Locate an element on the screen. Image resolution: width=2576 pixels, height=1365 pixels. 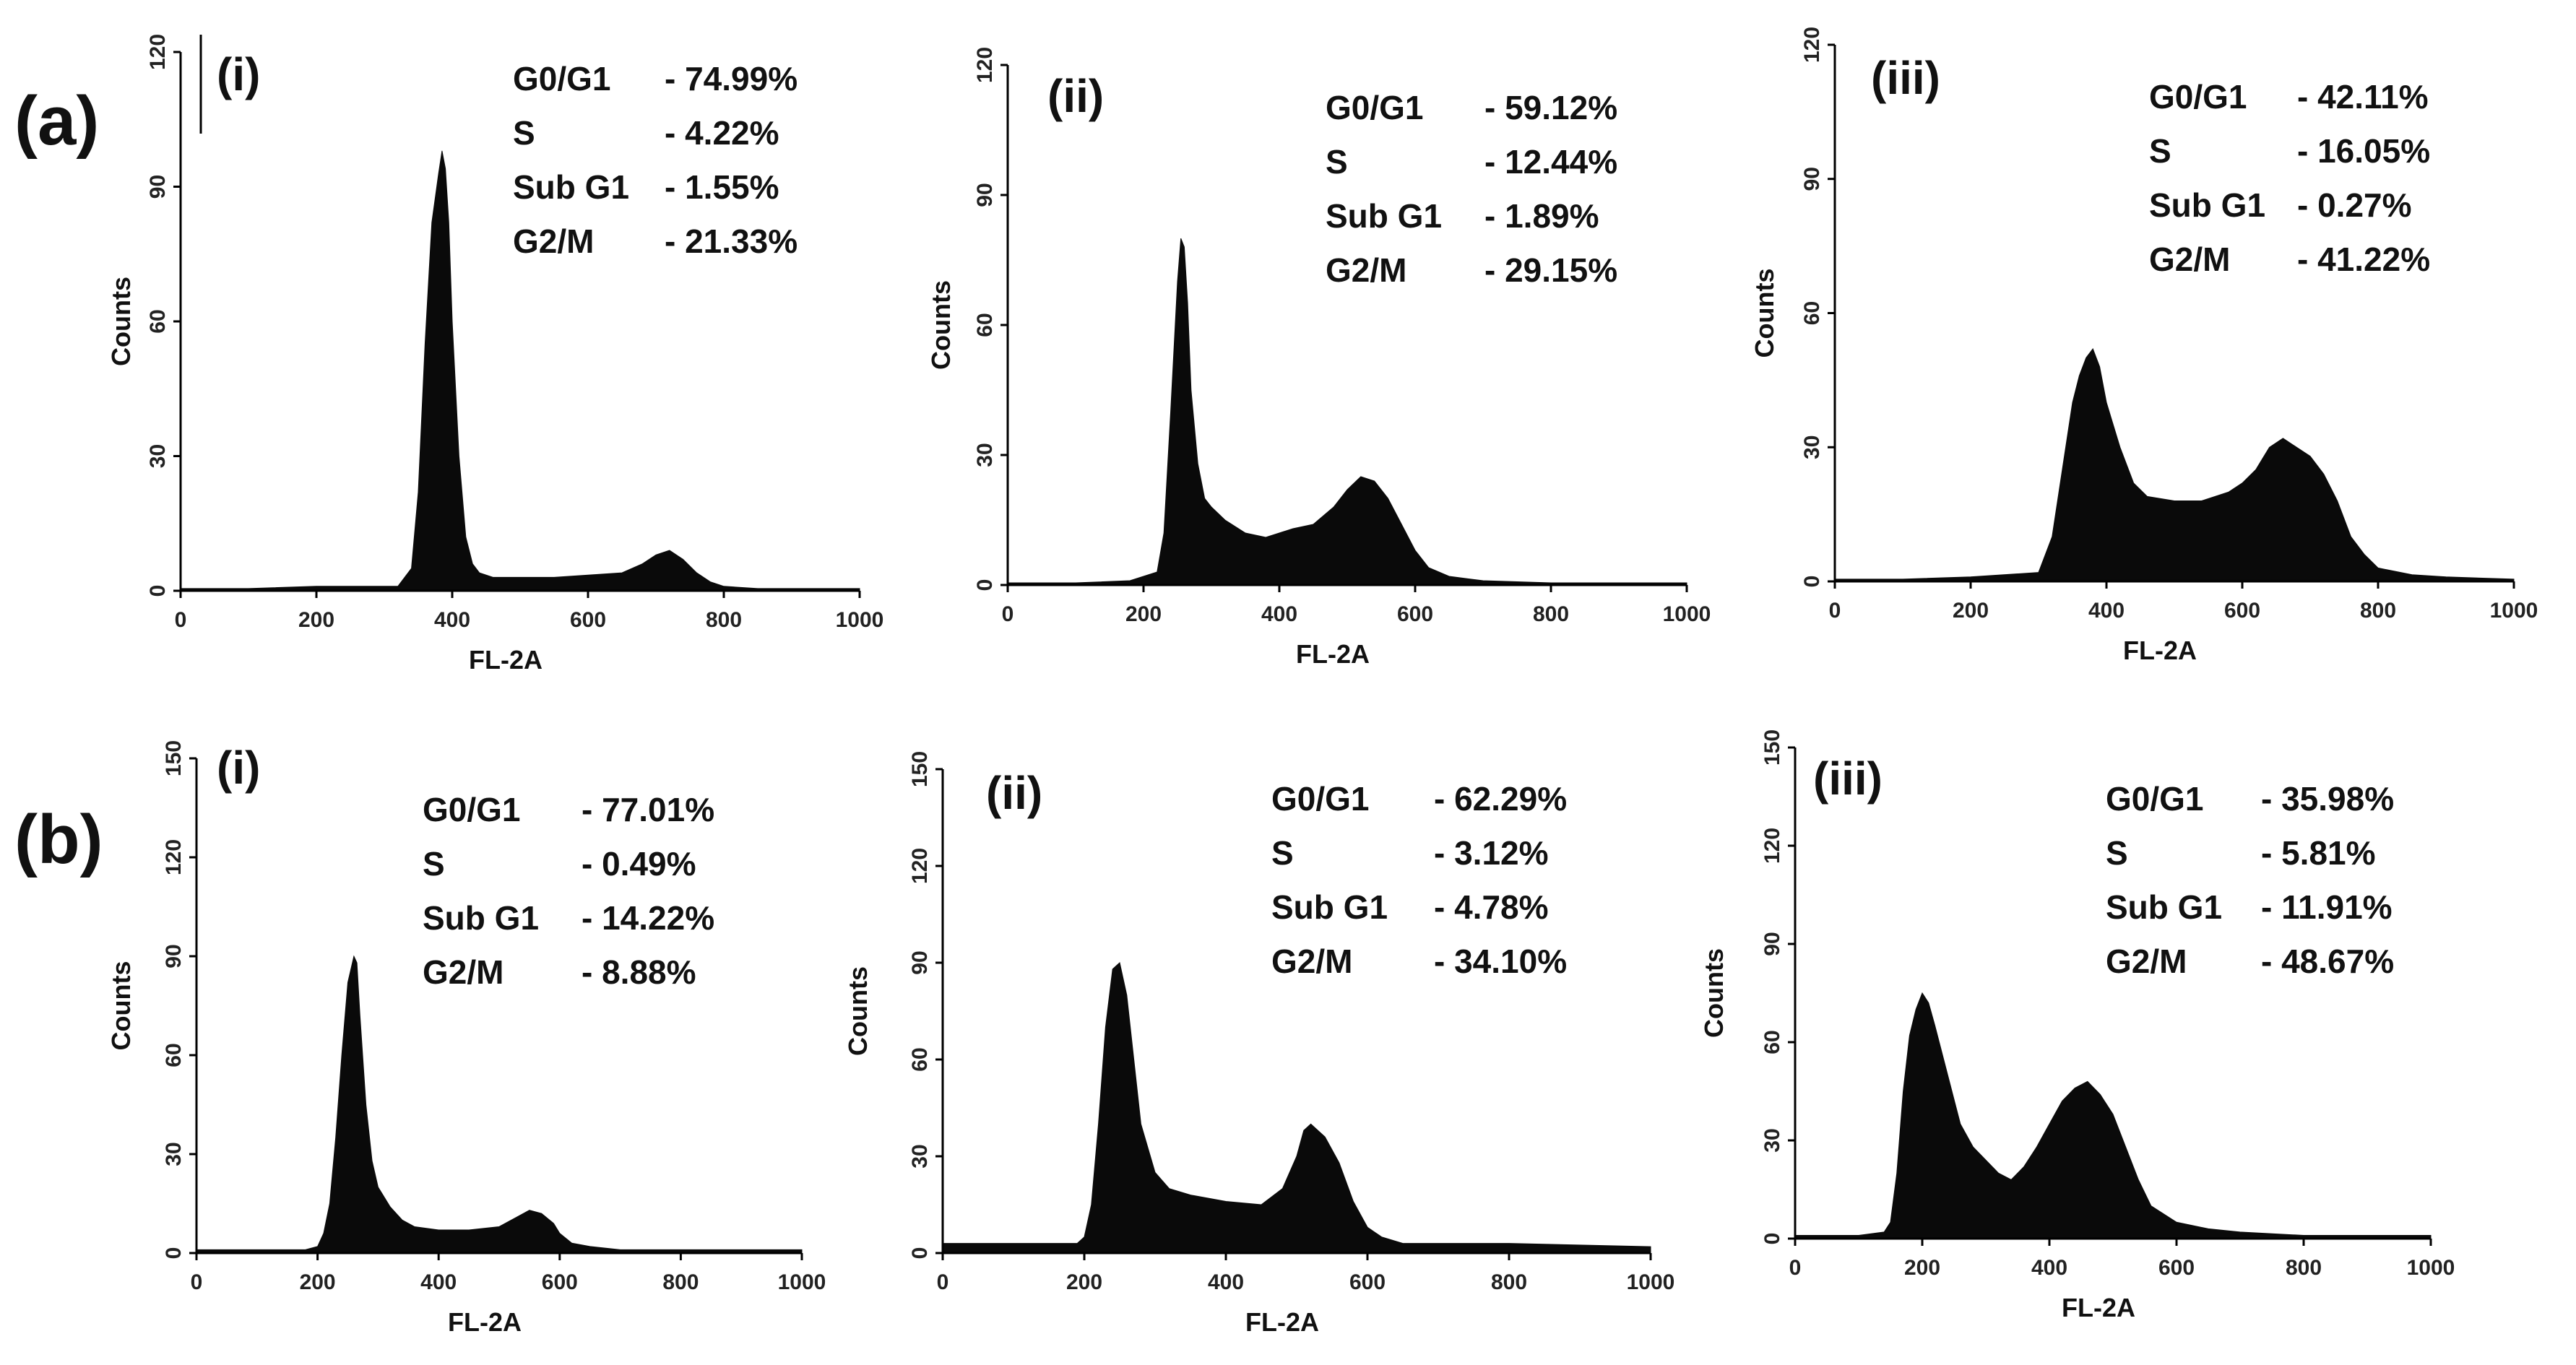
stat-phase-value: - 42.11% is located at coordinates (2363, 97).